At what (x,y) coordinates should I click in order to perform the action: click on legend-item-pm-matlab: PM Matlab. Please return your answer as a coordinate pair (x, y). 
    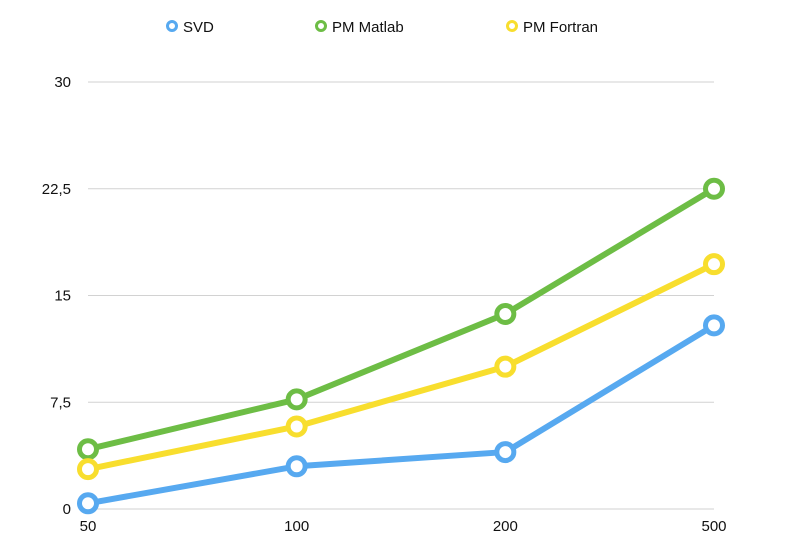
    Looking at the image, I should click on (359, 27).